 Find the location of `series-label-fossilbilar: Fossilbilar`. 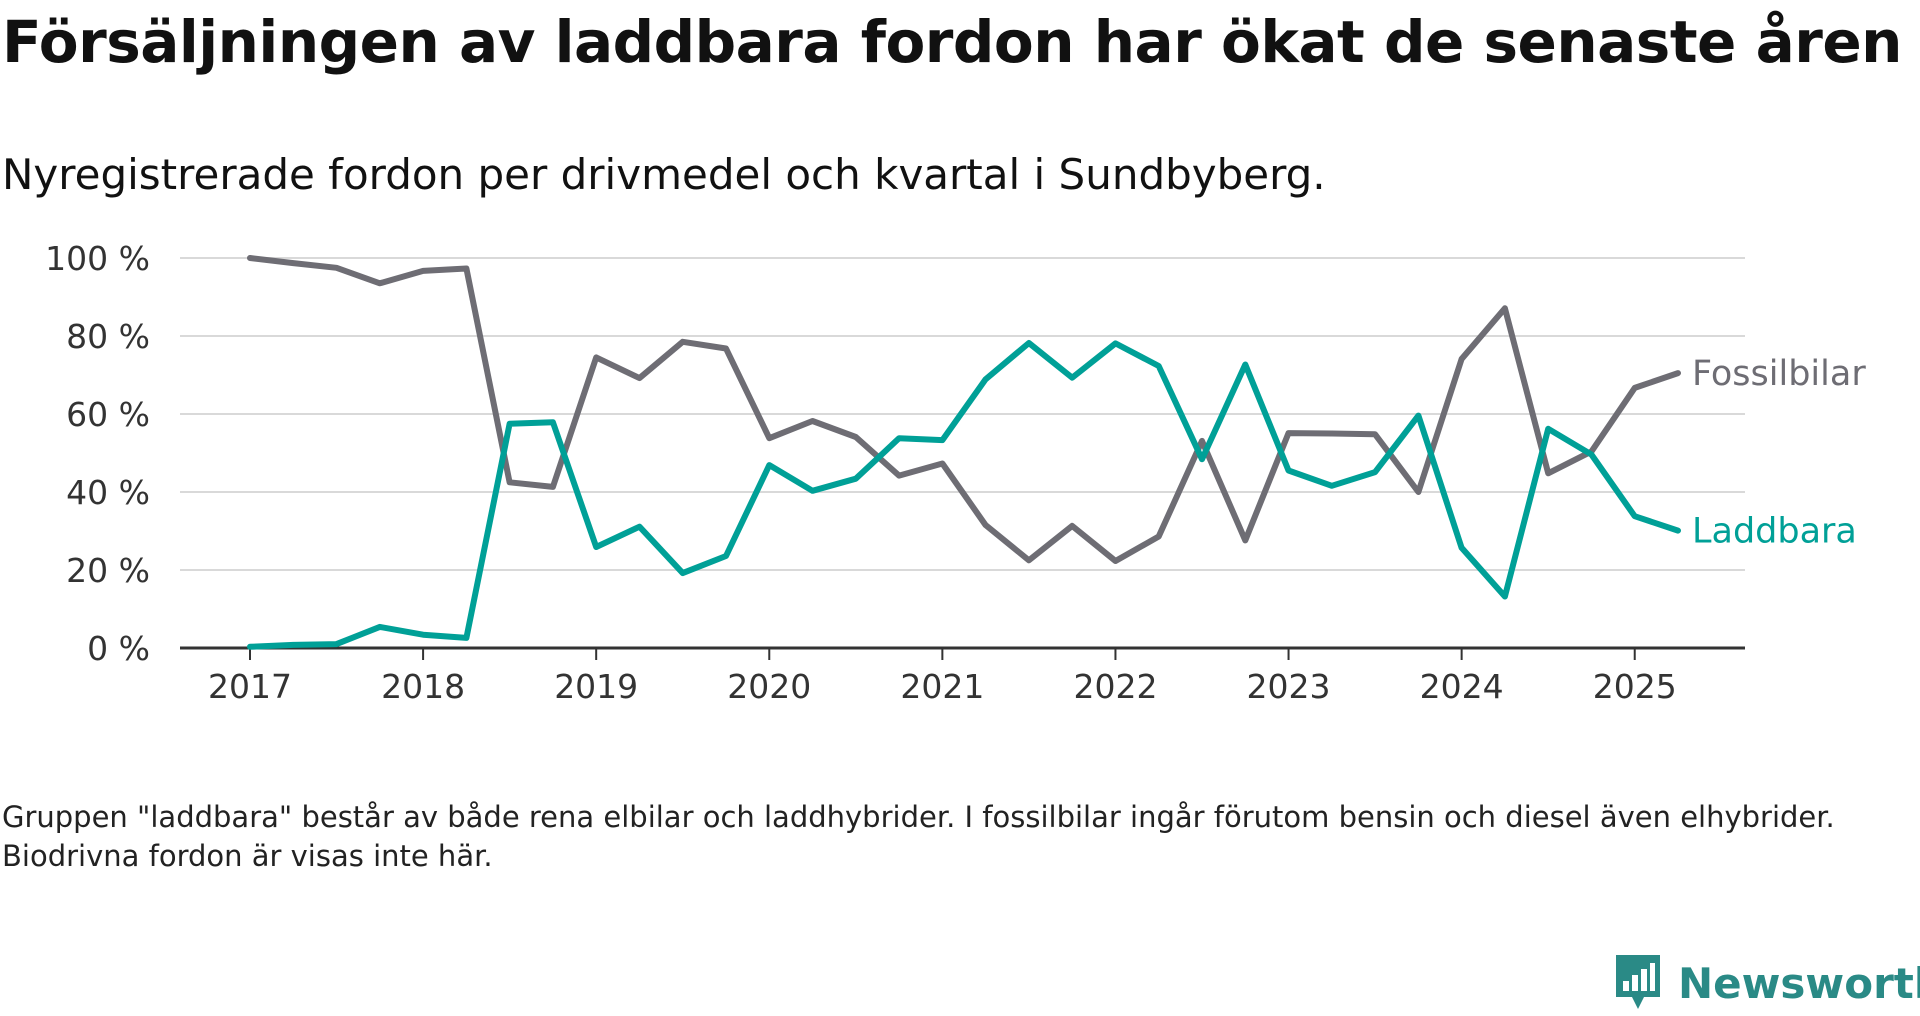

series-label-fossilbilar: Fossilbilar is located at coordinates (1779, 374).